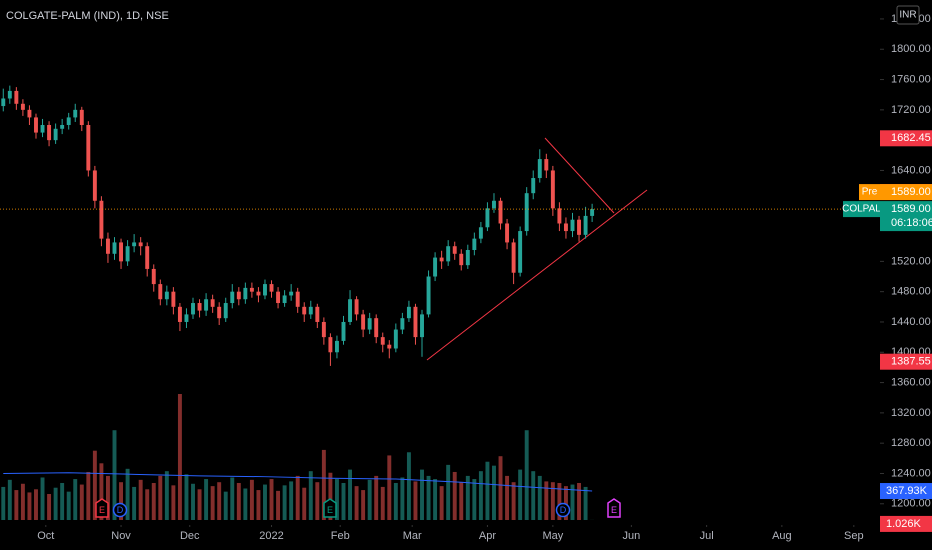 Image resolution: width=932 pixels, height=550 pixels. Describe the element at coordinates (906, 138) in the screenshot. I see `price-label-bg` at that location.